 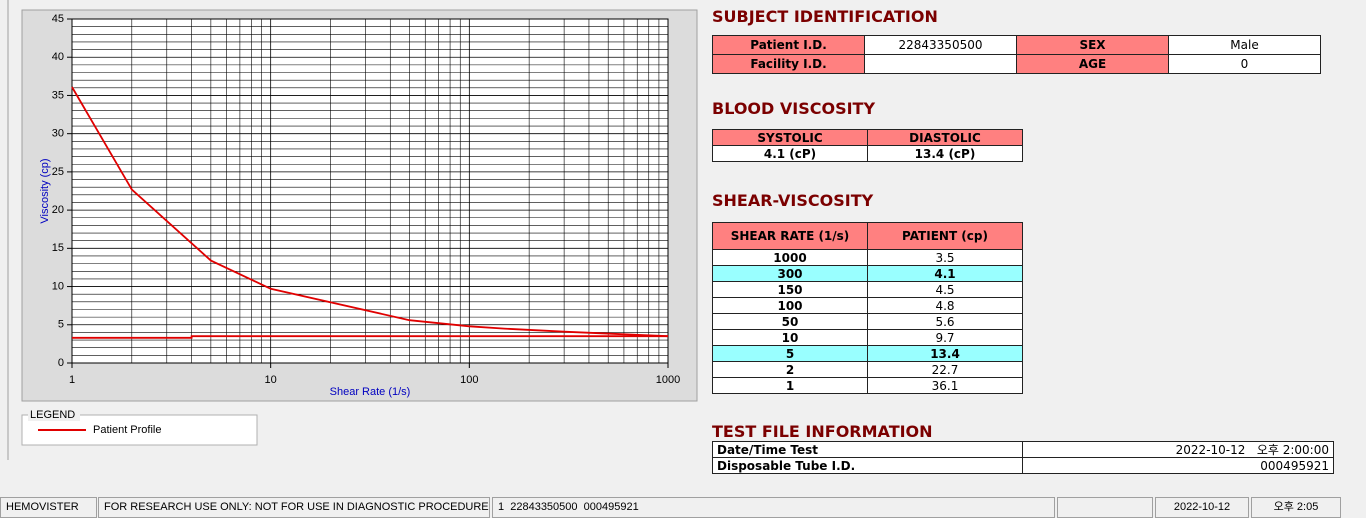 What do you see at coordinates (1202, 507) in the screenshot?
I see `status-cell: 2022-10-12` at bounding box center [1202, 507].